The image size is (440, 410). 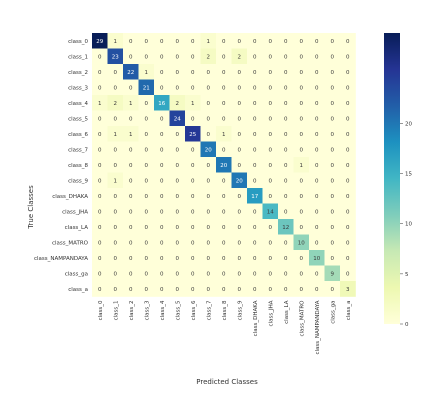 What do you see at coordinates (194, 310) in the screenshot?
I see `x-tick-label: class_6` at bounding box center [194, 310].